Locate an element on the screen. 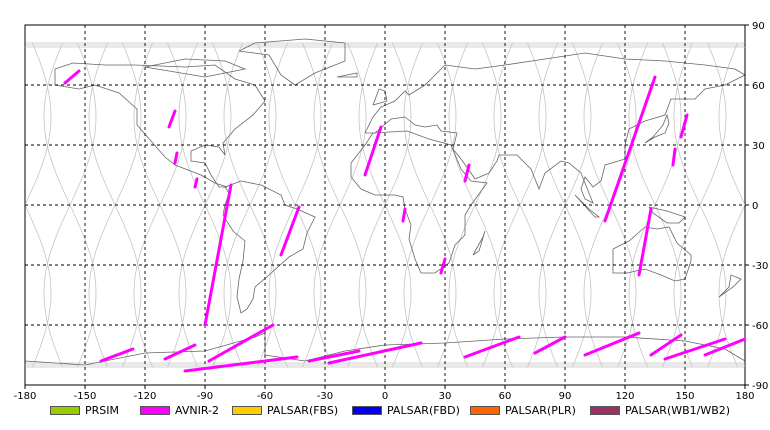  latitude-ticks: 90 60 30 0 -30 -60 -90 is located at coordinates (756, 206).